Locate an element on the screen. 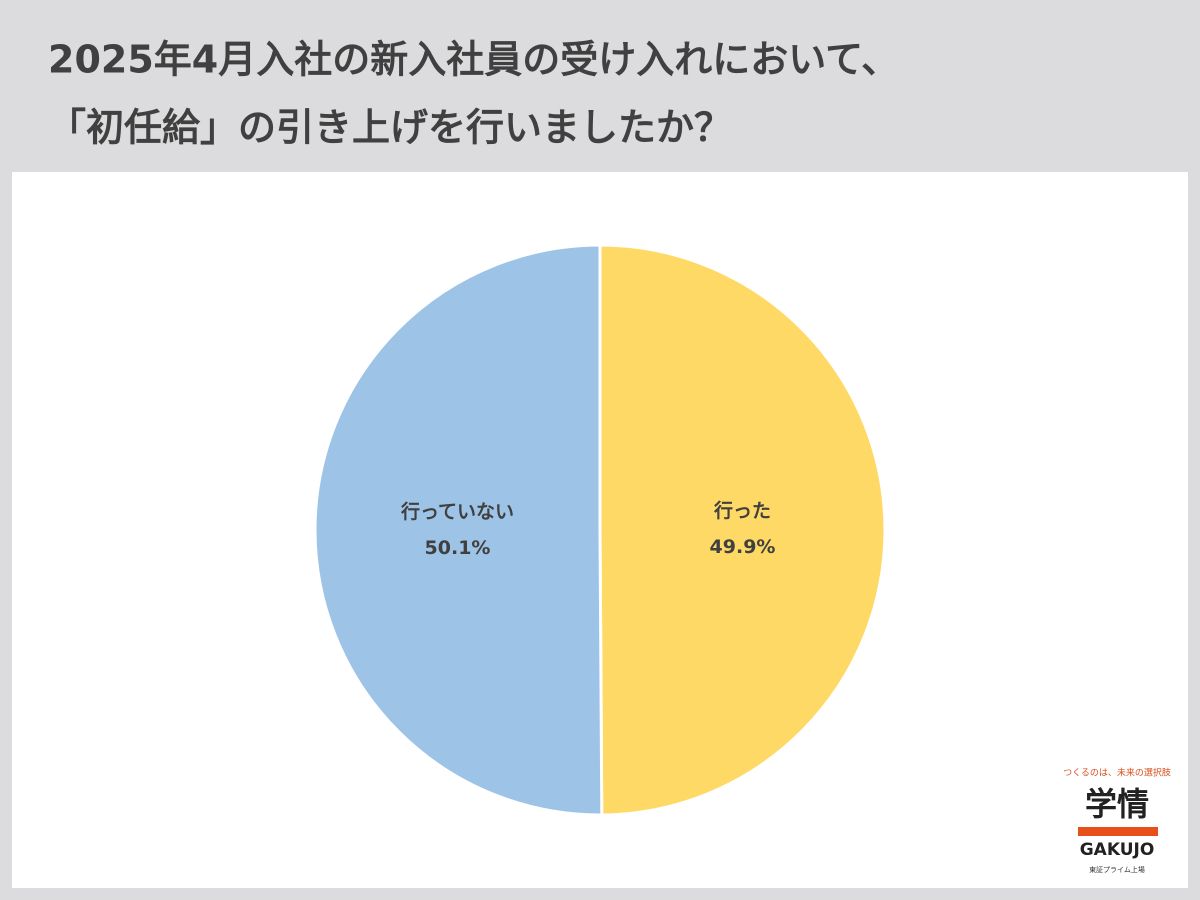 The width and height of the screenshot is (1200, 900). logo: つくるのは、未来の選択肢 学情 GAKUJO 東証プライム上場 is located at coordinates (1117, 821).